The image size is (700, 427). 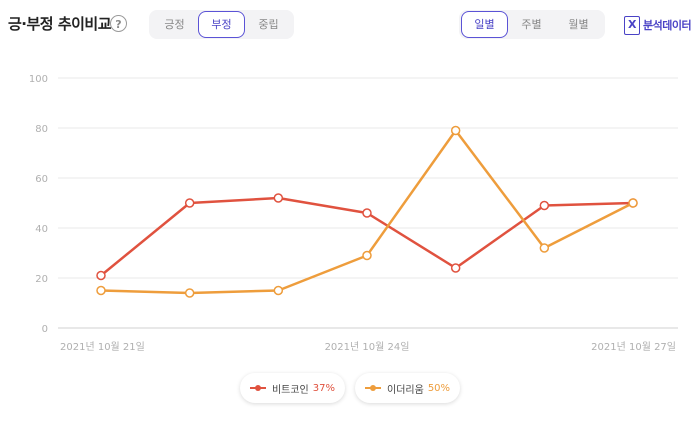 I want to click on tab-positive: 긍정, so click(x=174, y=24).